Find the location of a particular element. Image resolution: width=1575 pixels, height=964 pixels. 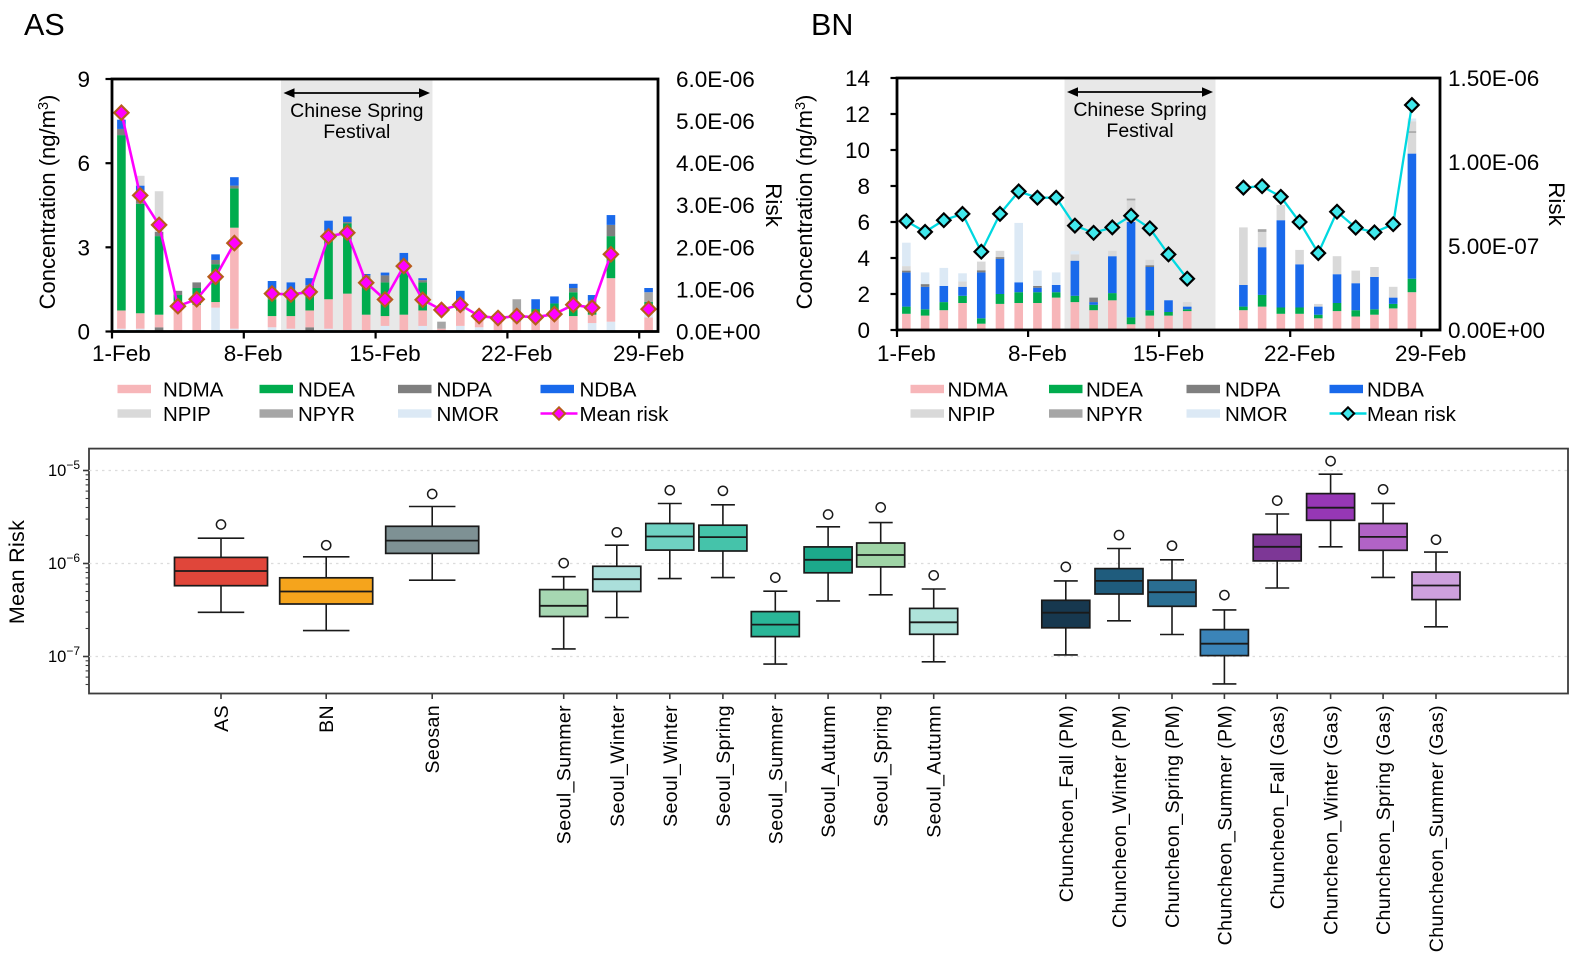

svg-text: 1.50E-06 is located at coordinates (1493, 78).